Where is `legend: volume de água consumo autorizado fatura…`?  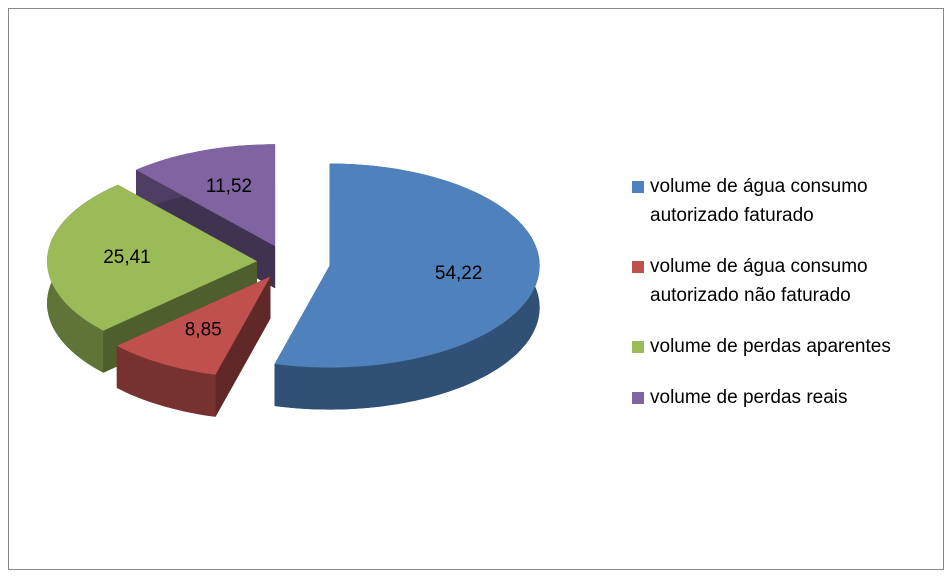
legend: volume de água consumo autorizado fatura… is located at coordinates (787, 303).